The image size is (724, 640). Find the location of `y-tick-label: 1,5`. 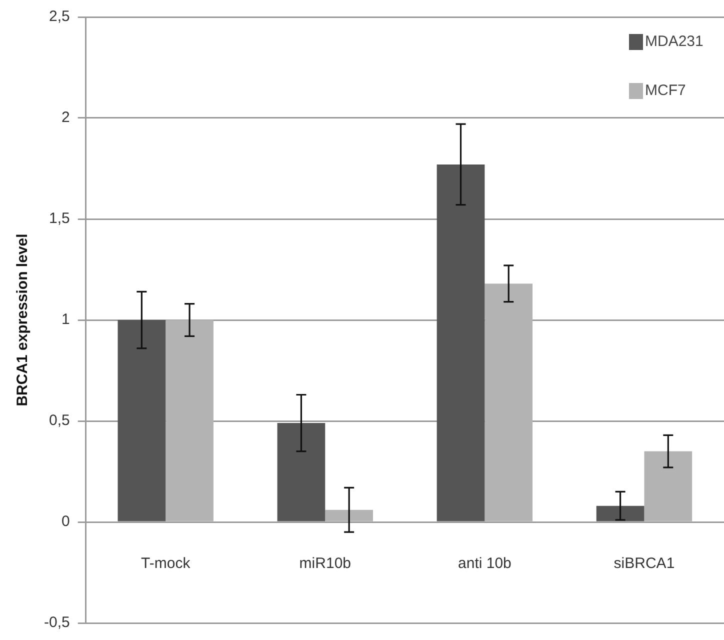

y-tick-label: 1,5 is located at coordinates (59, 219).